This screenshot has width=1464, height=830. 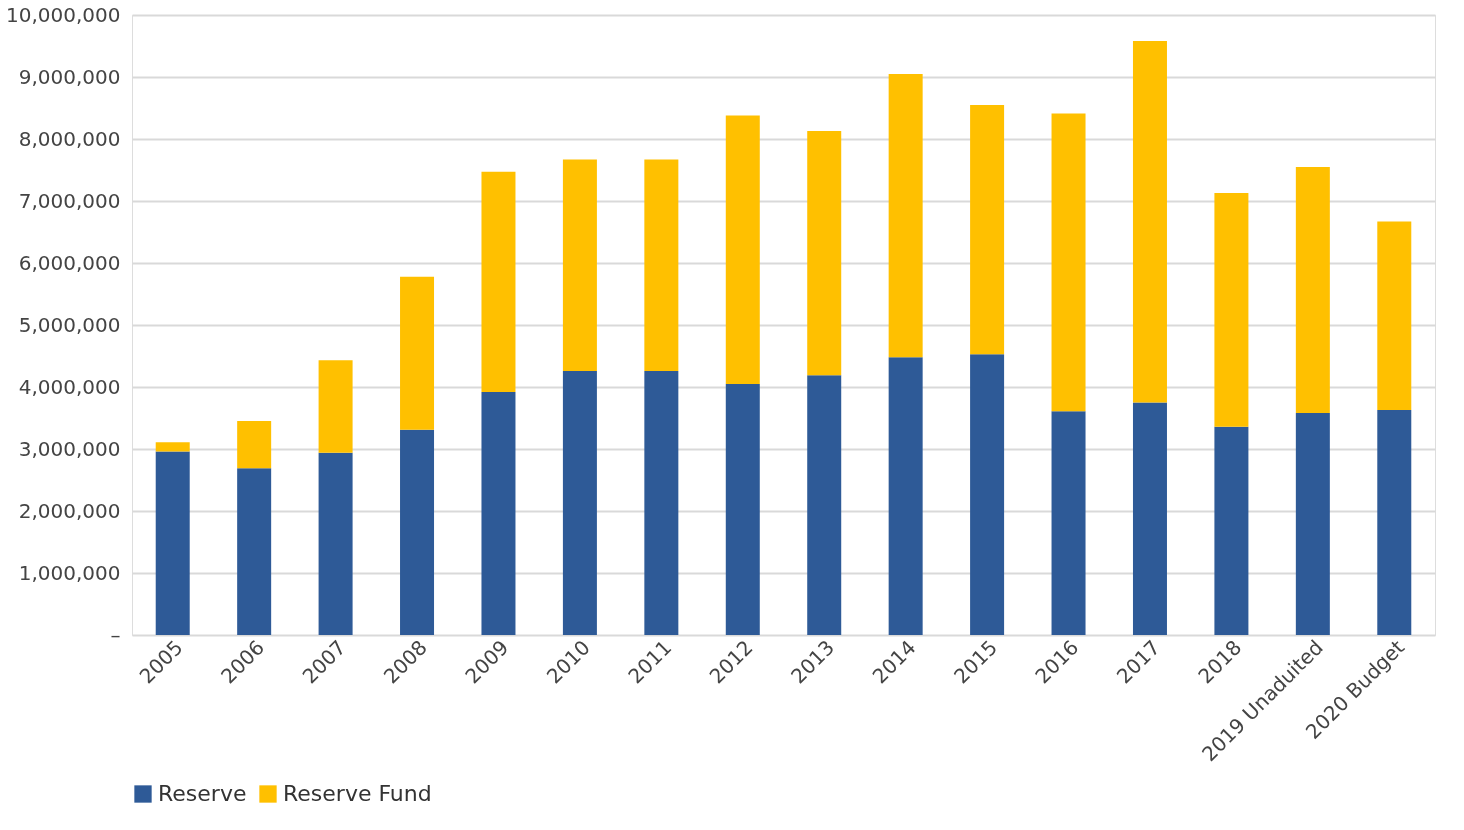 What do you see at coordinates (202, 793) in the screenshot?
I see `legend-label: Reserve` at bounding box center [202, 793].